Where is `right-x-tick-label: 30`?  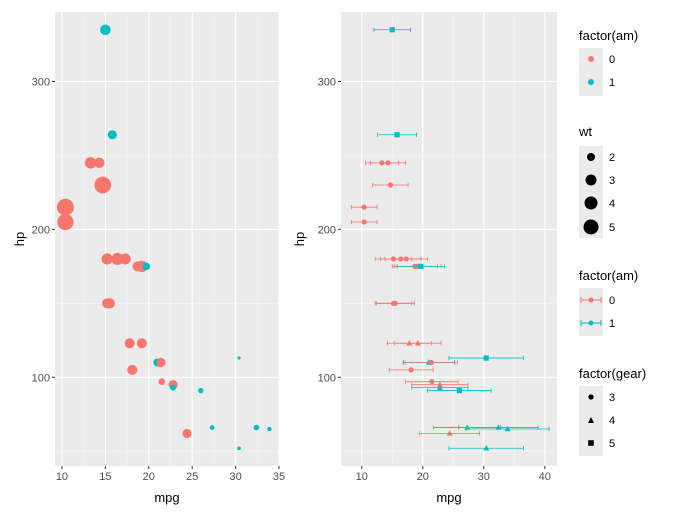 right-x-tick-label: 30 is located at coordinates (484, 477).